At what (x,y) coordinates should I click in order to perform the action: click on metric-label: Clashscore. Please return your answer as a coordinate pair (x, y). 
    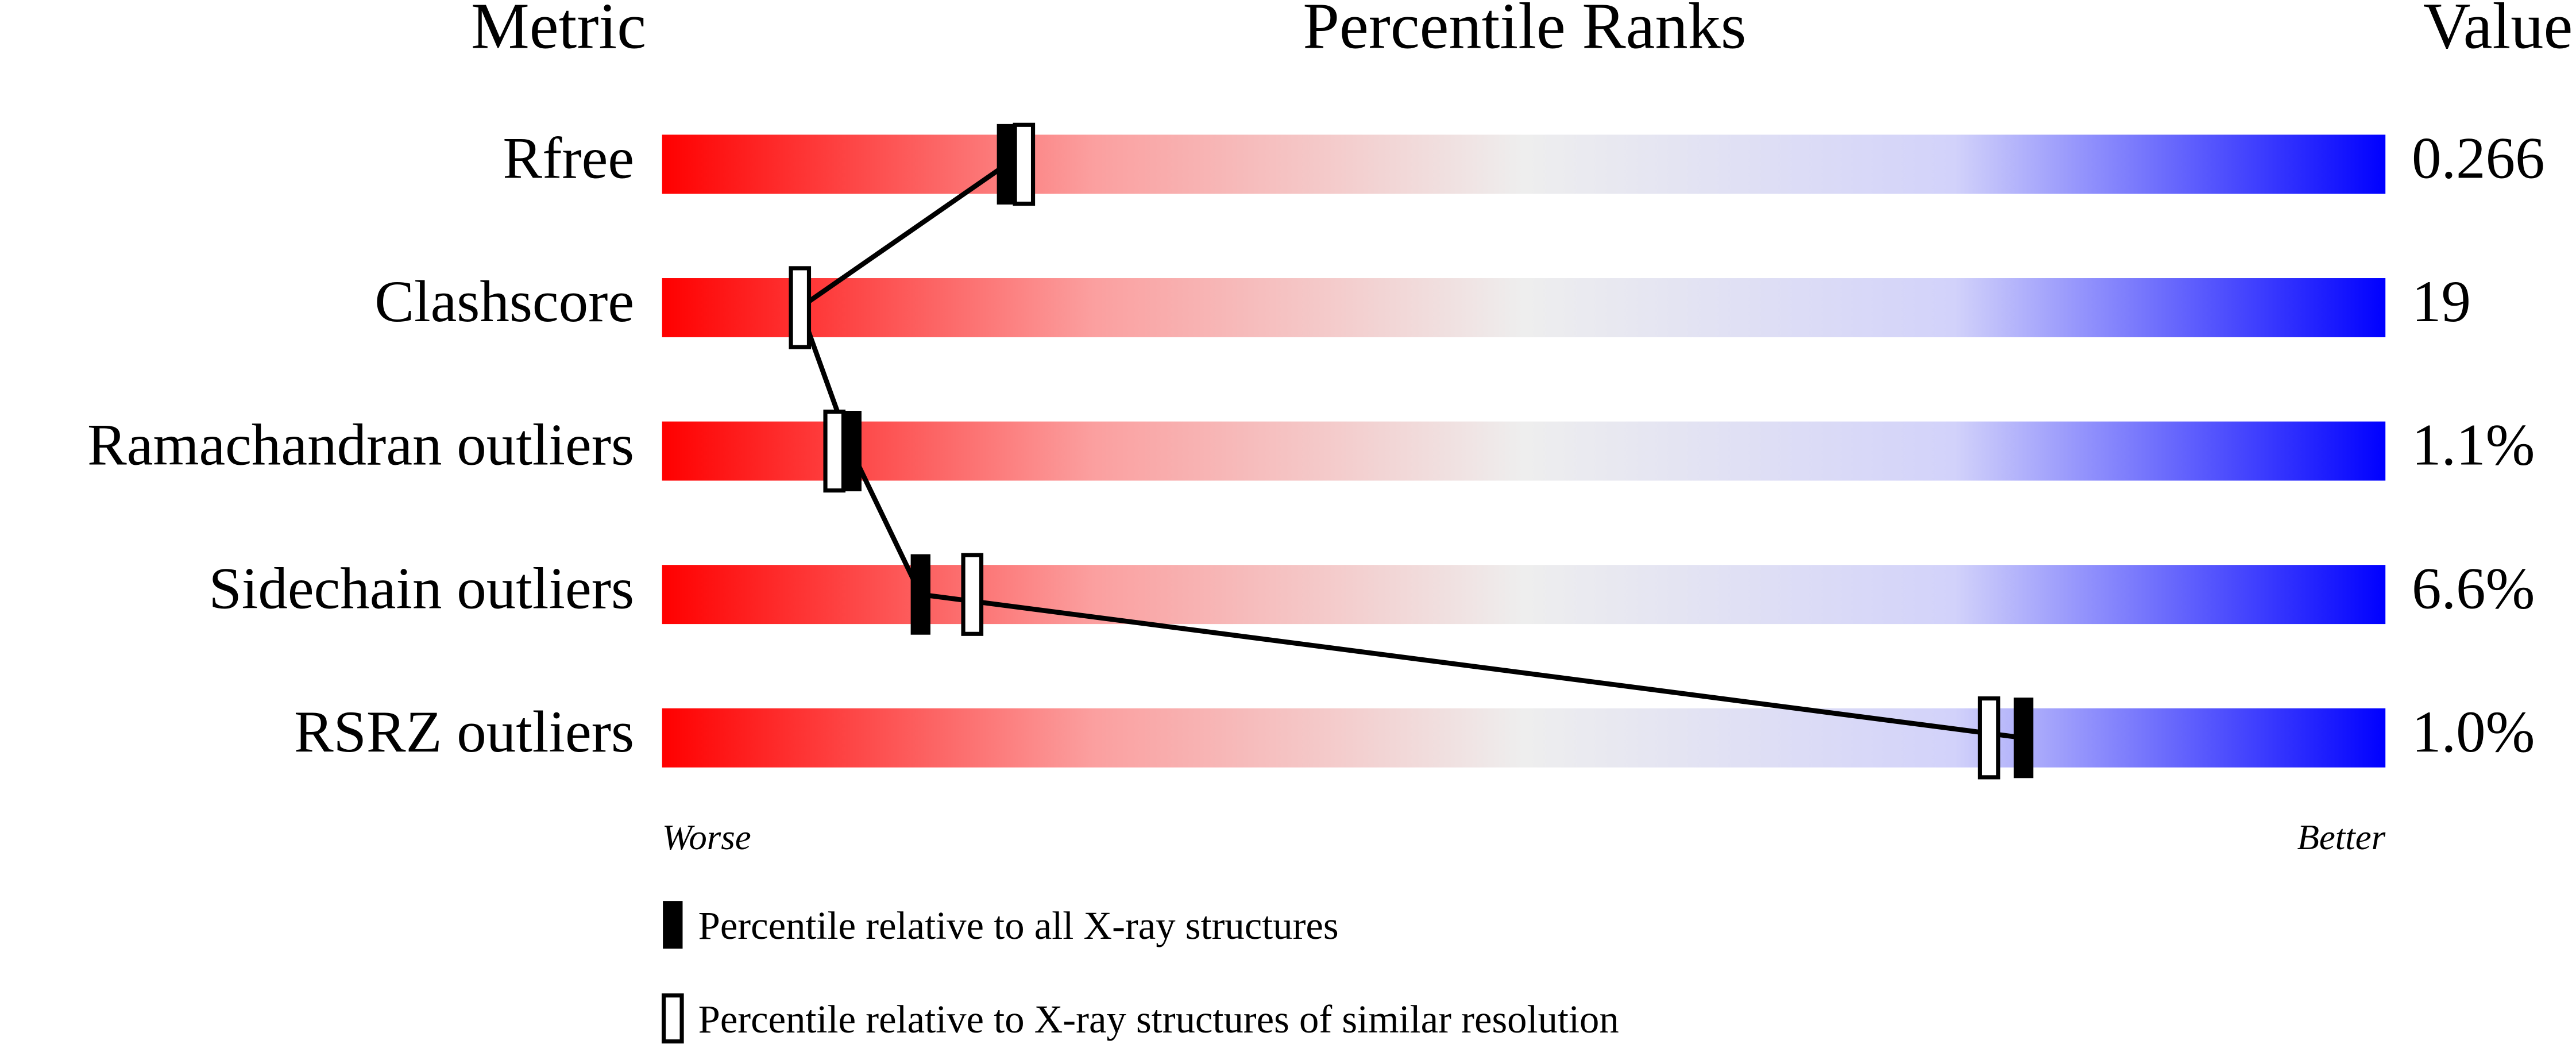
    Looking at the image, I should click on (504, 301).